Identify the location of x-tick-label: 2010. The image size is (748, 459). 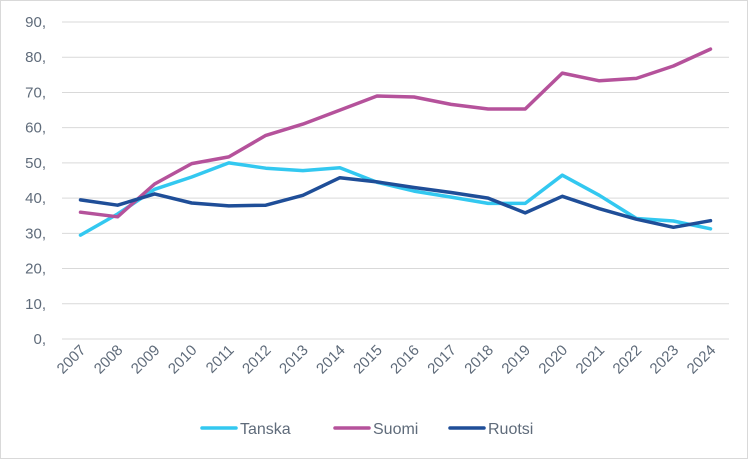
(183, 360).